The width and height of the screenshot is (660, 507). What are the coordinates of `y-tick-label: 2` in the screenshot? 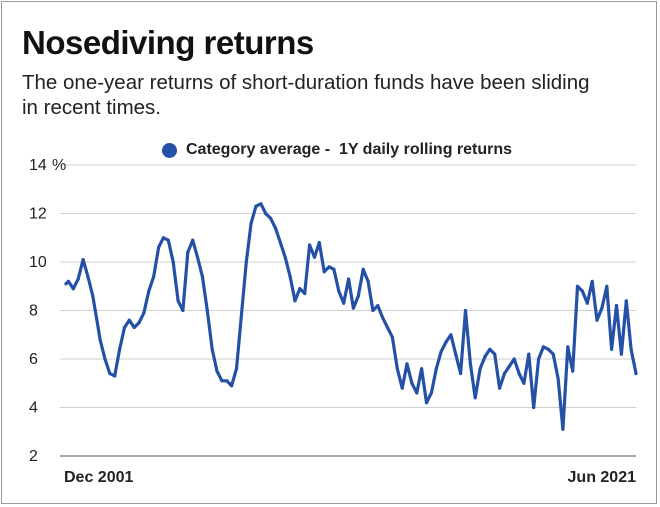 It's located at (33, 456).